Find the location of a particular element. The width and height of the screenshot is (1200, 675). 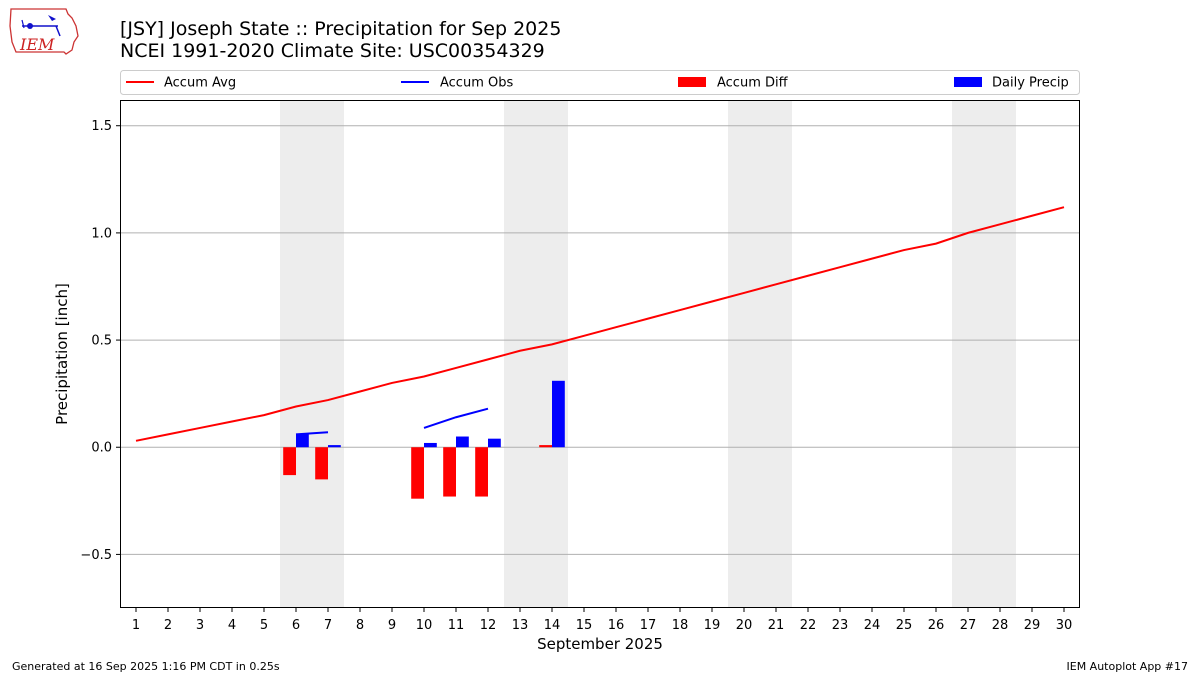

x-tick-label: 14 is located at coordinates (552, 625).